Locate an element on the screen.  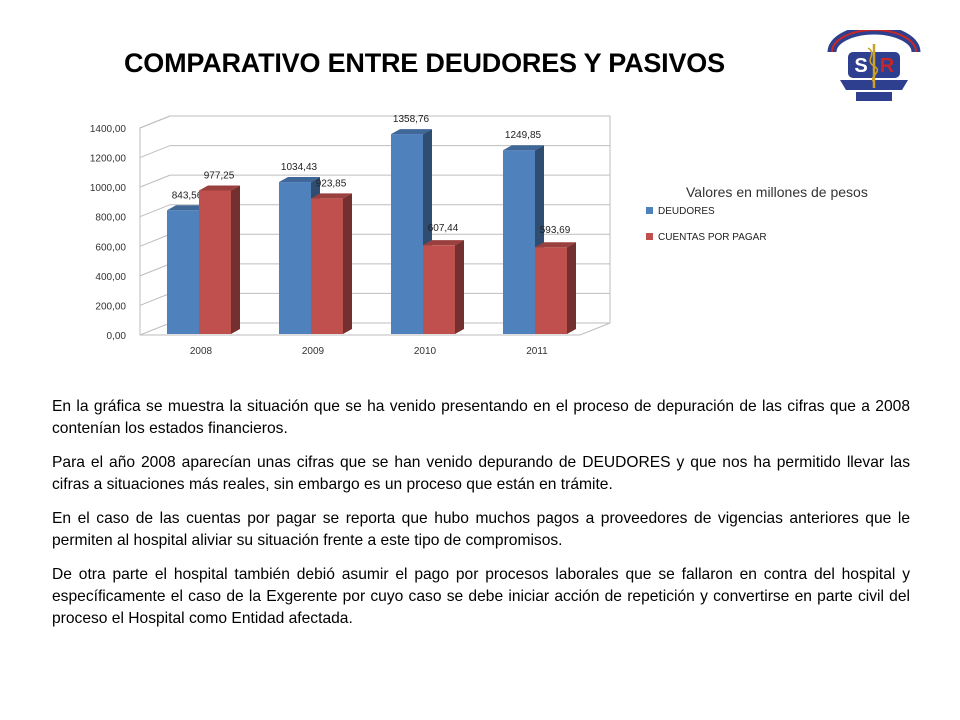
legend-label: CUENTAS POR PAGAR is located at coordinates (712, 237).